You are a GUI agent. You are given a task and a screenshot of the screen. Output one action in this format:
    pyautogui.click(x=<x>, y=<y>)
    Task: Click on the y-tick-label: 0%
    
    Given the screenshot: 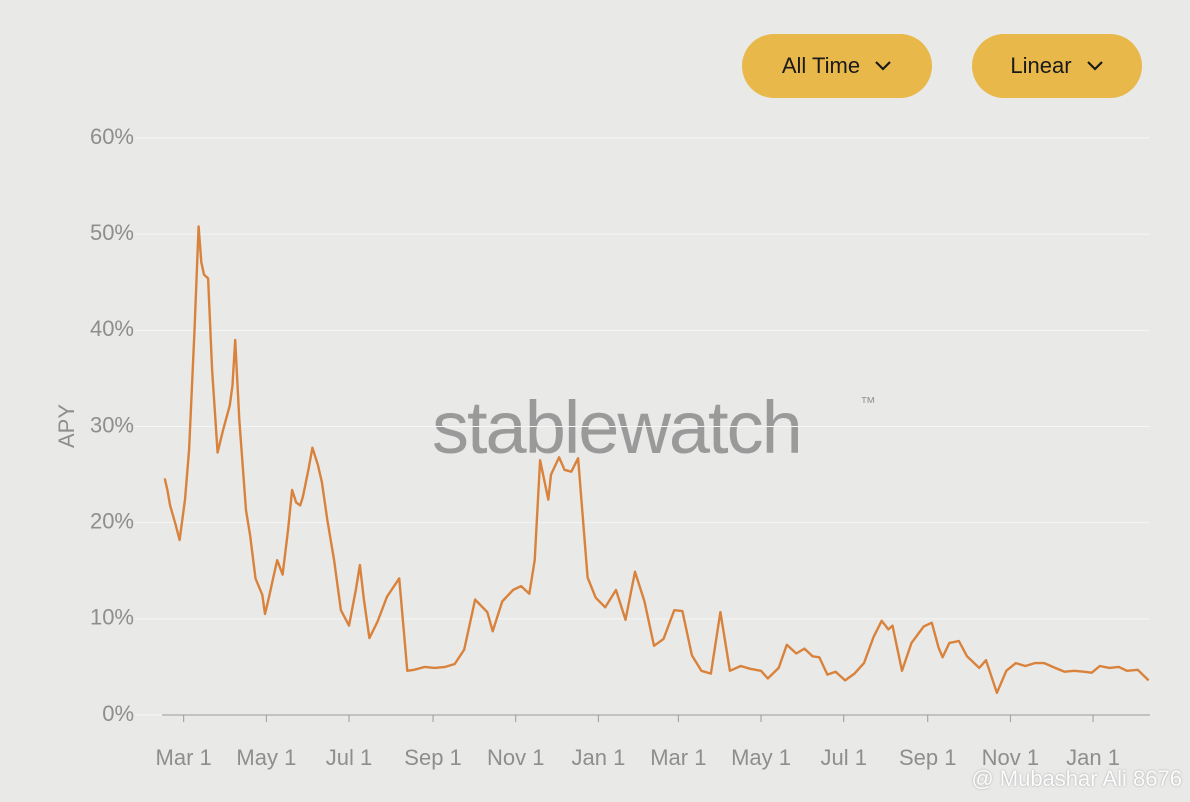 What is the action you would take?
    pyautogui.click(x=118, y=713)
    